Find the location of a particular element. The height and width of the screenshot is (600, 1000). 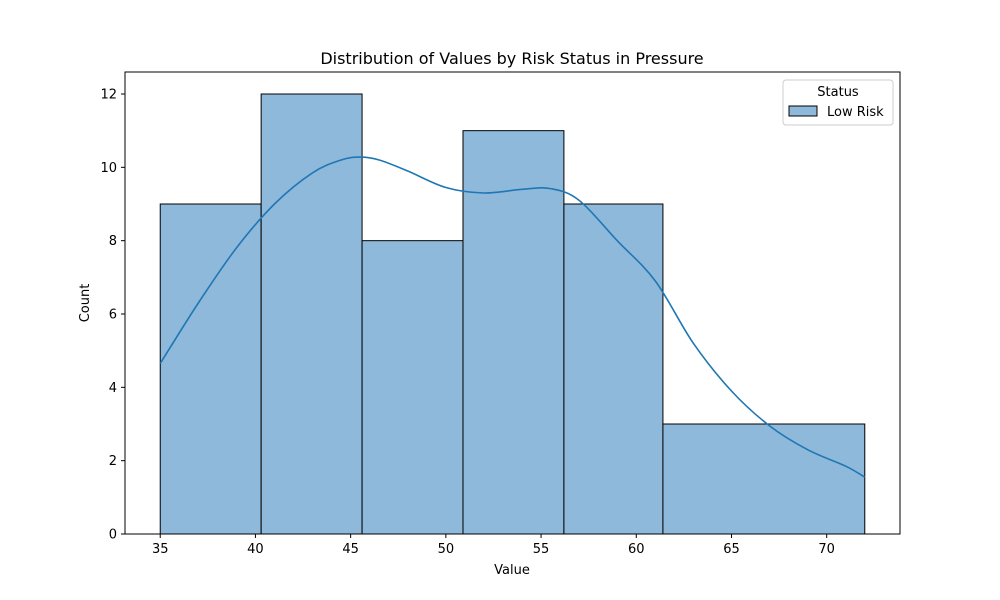

y-tick-label: 6 is located at coordinates (113, 315).